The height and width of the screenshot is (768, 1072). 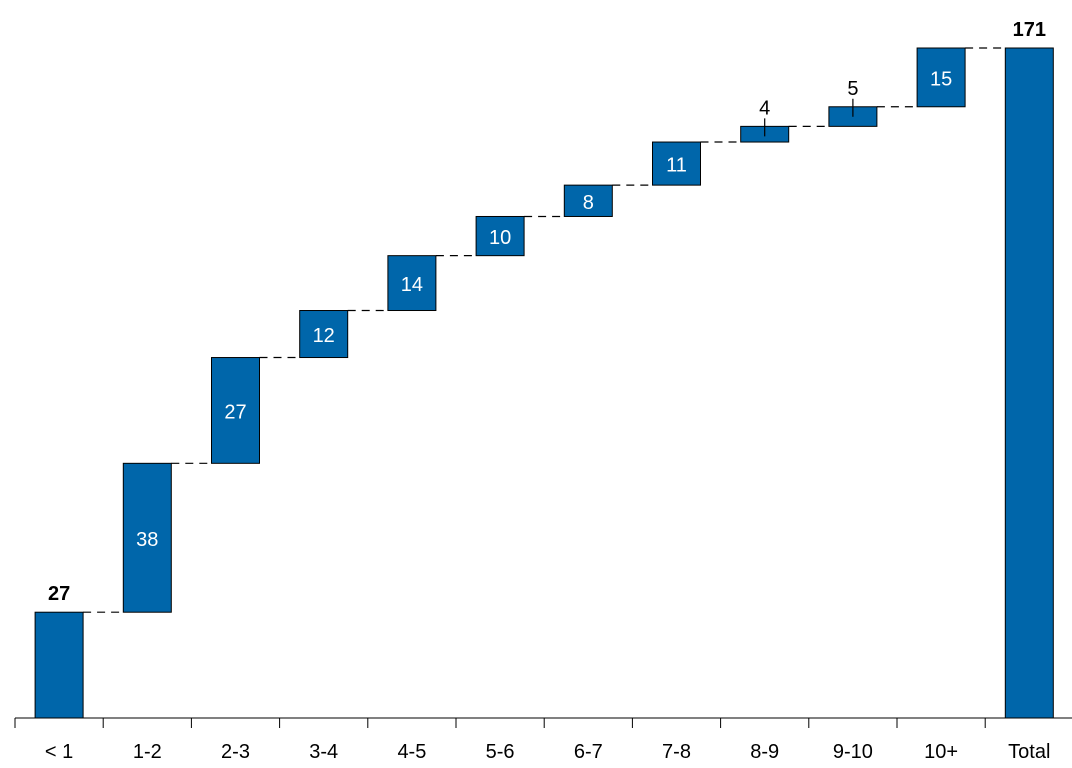 What do you see at coordinates (764, 752) in the screenshot?
I see `x-tick-label-8: 8-9` at bounding box center [764, 752].